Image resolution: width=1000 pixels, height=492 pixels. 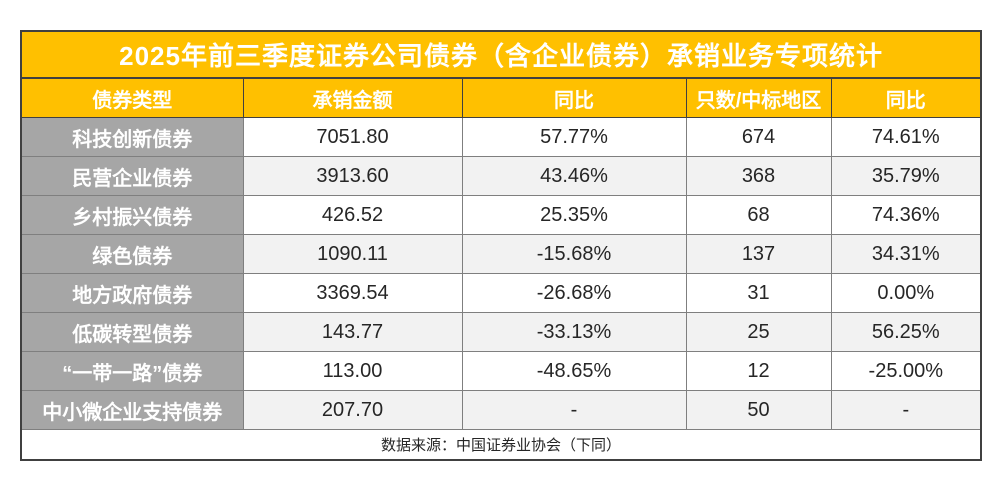 I want to click on bond-type-cell: 绿色债券, so click(x=132, y=254).